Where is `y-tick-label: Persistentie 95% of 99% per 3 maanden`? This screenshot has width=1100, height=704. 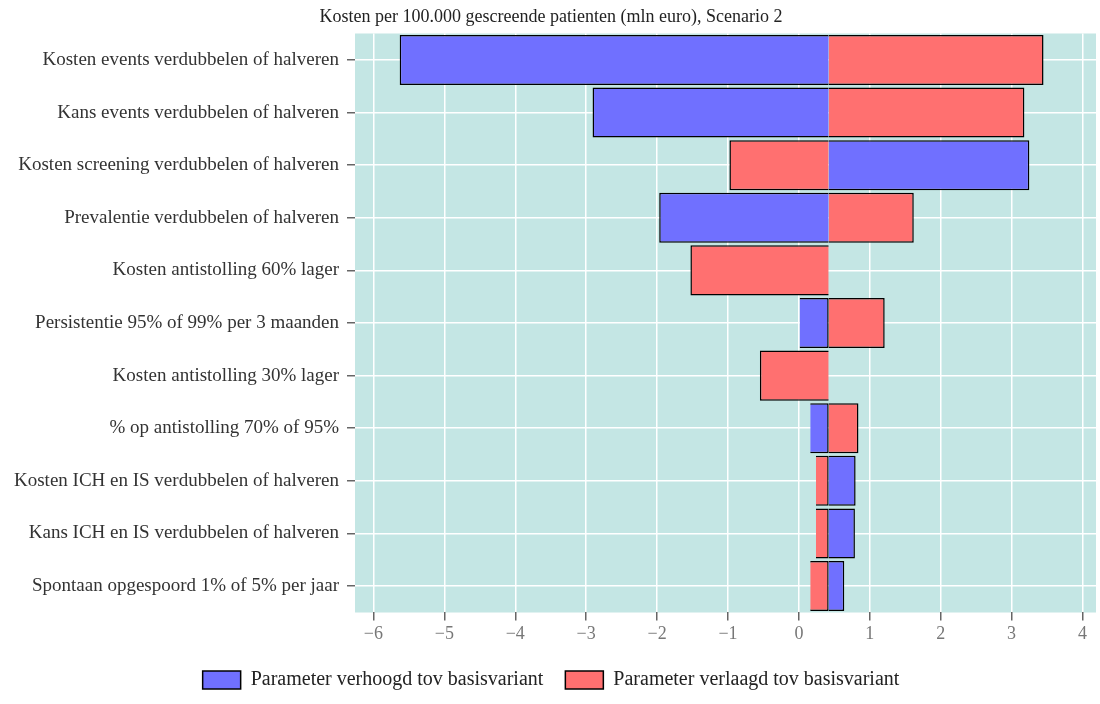 y-tick-label: Persistentie 95% of 99% per 3 maanden is located at coordinates (187, 321).